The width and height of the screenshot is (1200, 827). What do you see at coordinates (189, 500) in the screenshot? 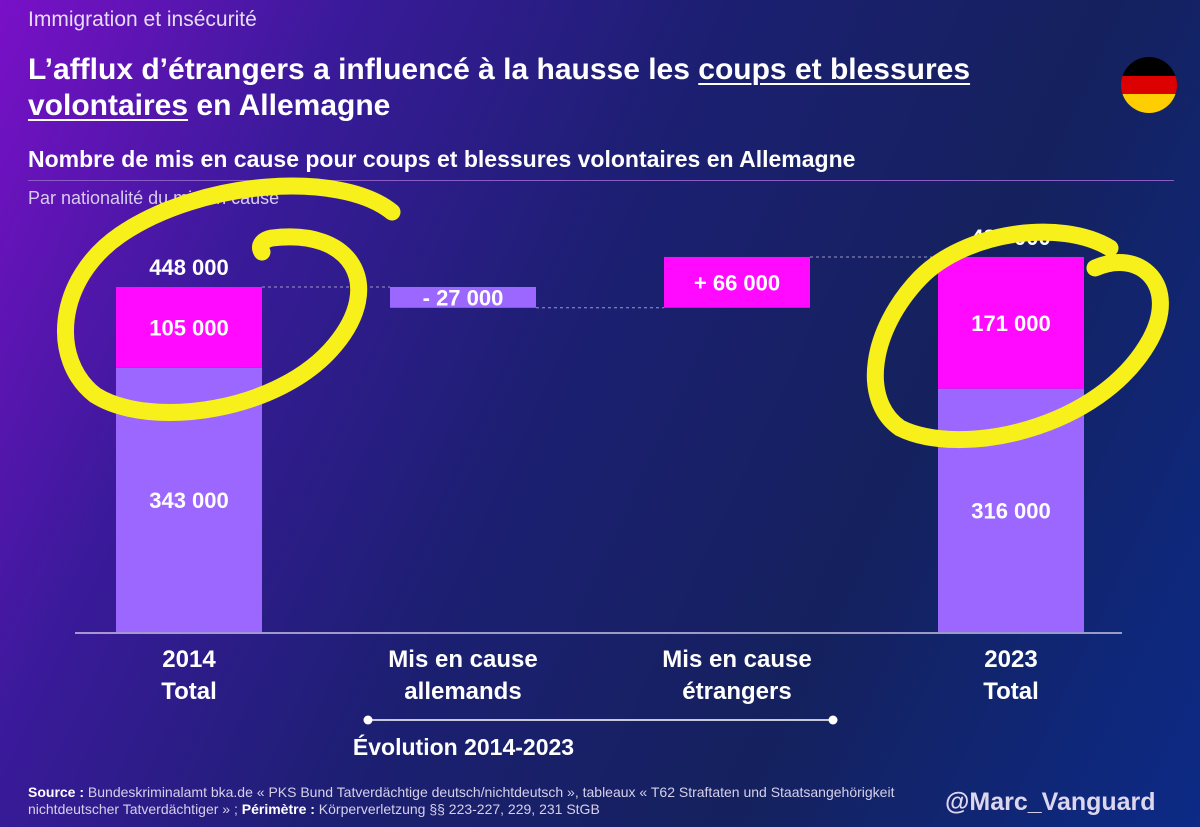
I see `label-germans-0: 343 000` at bounding box center [189, 500].